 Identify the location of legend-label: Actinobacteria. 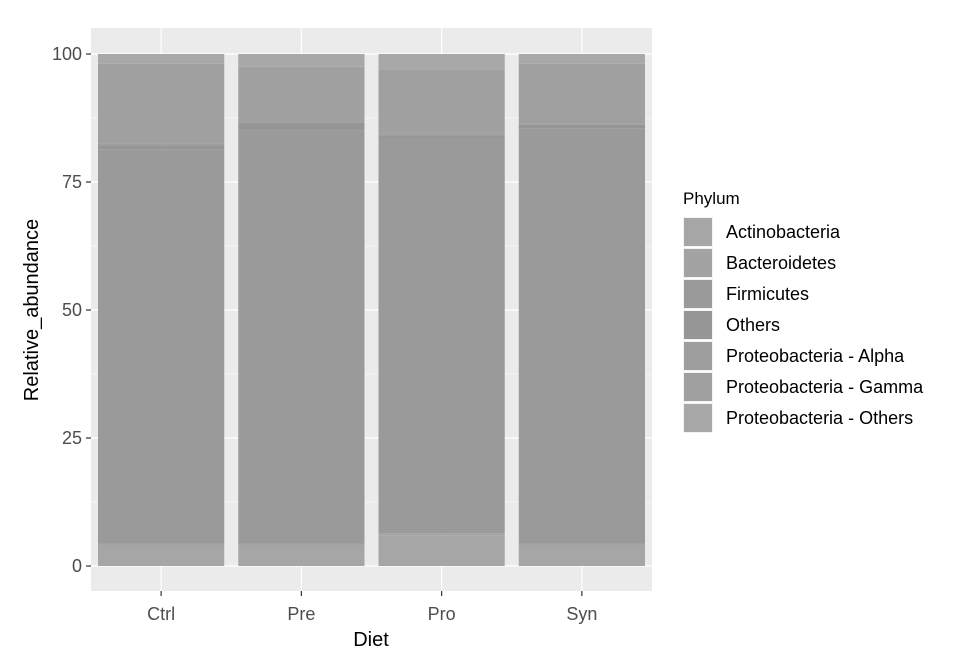
(783, 232).